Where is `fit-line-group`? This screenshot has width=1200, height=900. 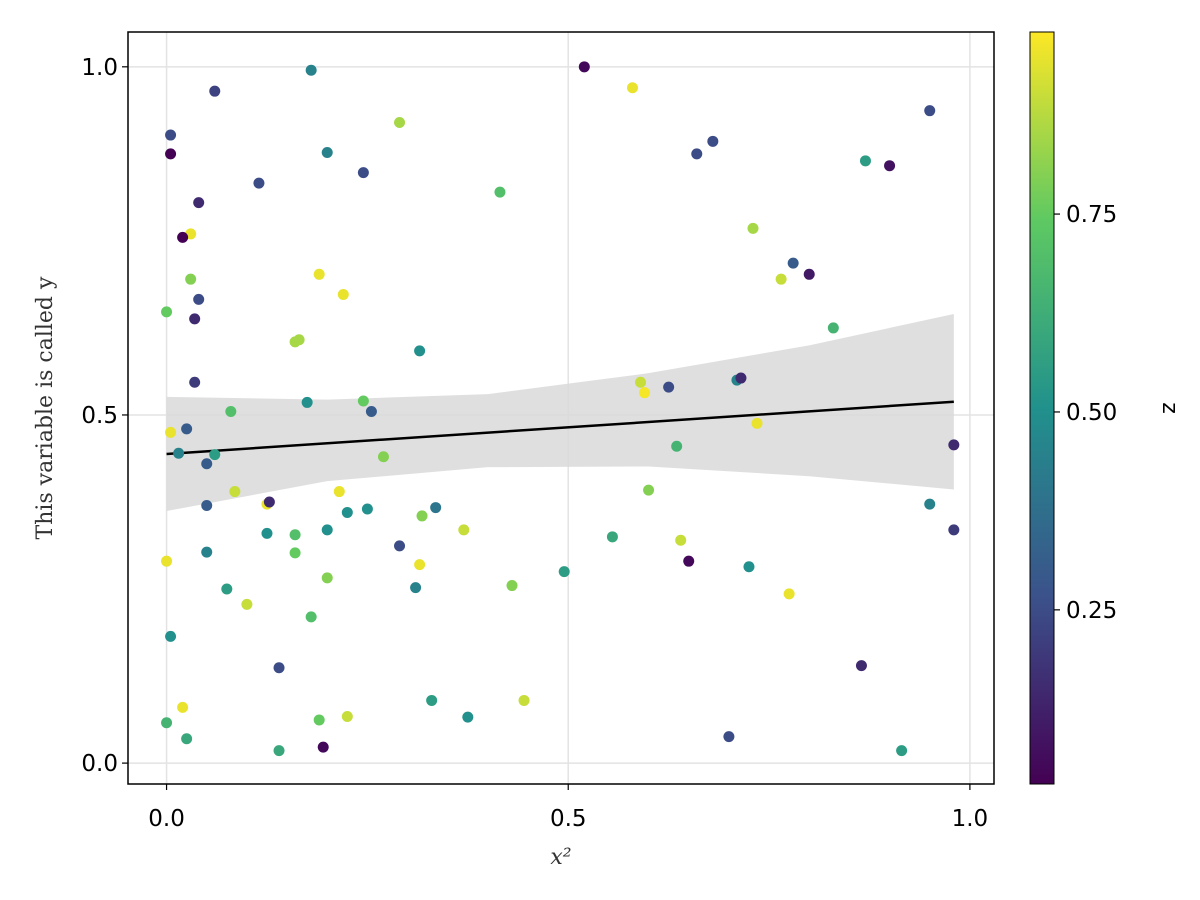 fit-line-group is located at coordinates (560, 428).